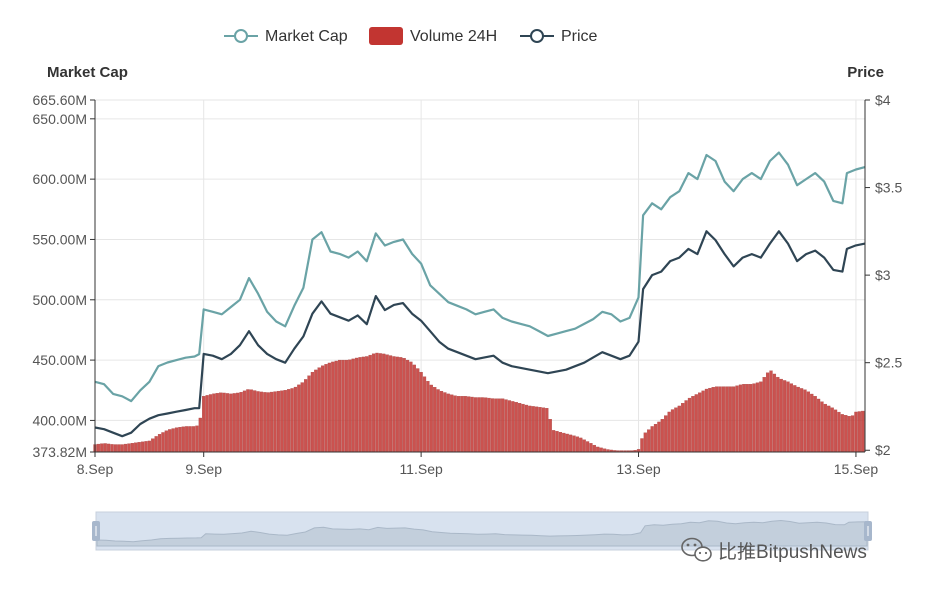  What do you see at coordinates (60, 100) in the screenshot?
I see `left-tick-label: 665.60M` at bounding box center [60, 100].